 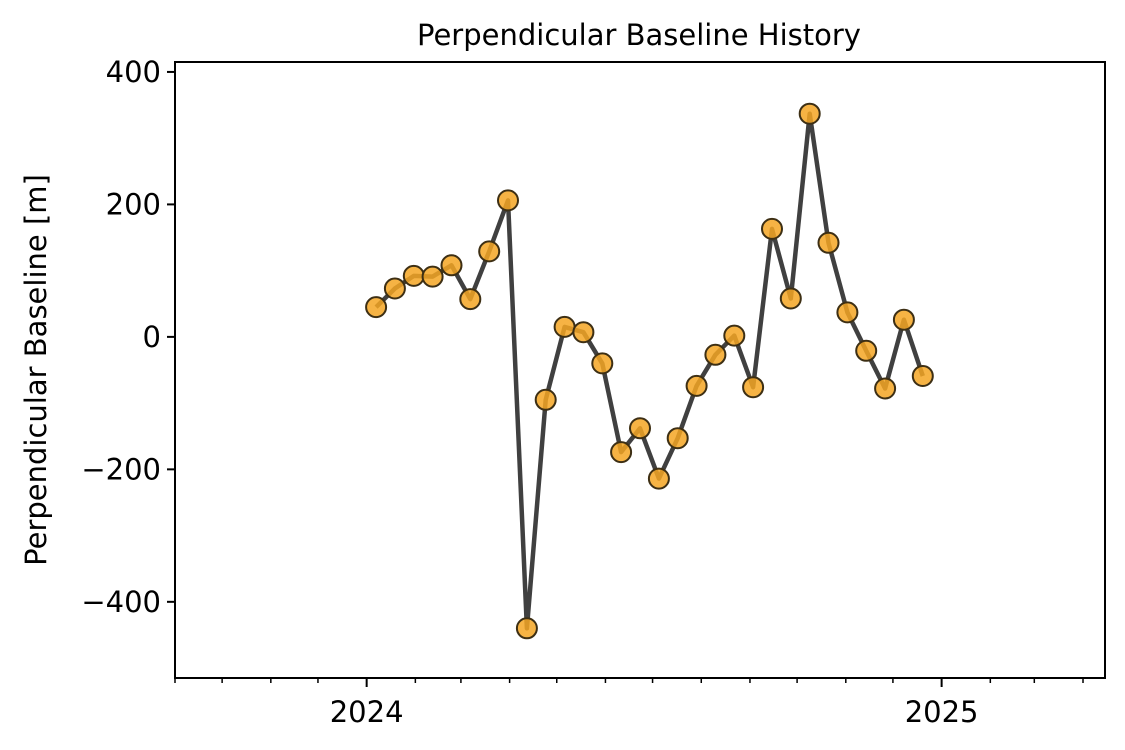 I want to click on y-tick-label: 0, so click(x=152, y=337).